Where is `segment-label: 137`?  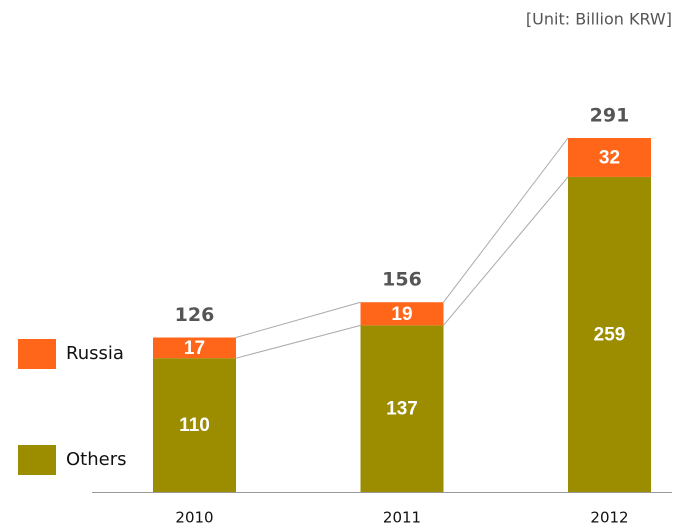 segment-label: 137 is located at coordinates (402, 409).